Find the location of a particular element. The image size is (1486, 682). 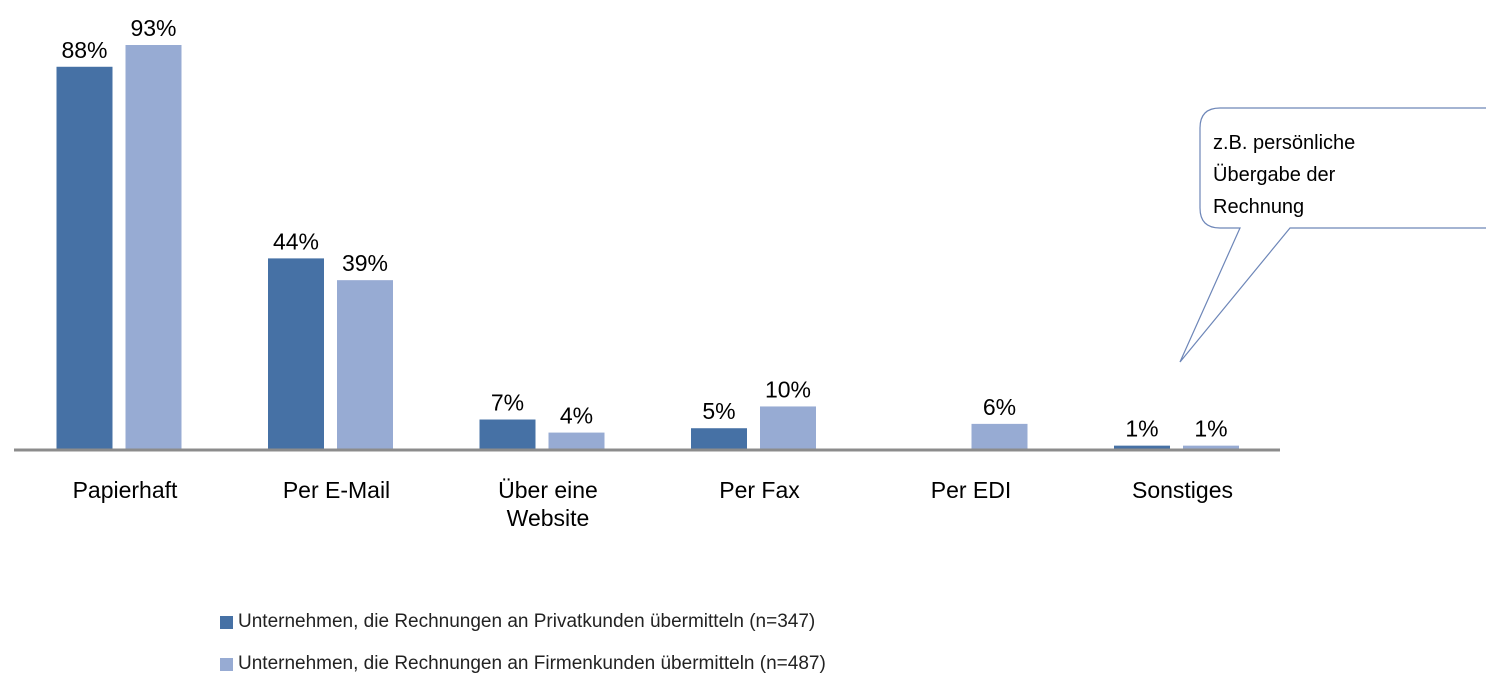

value-label: 4% is located at coordinates (576, 416).